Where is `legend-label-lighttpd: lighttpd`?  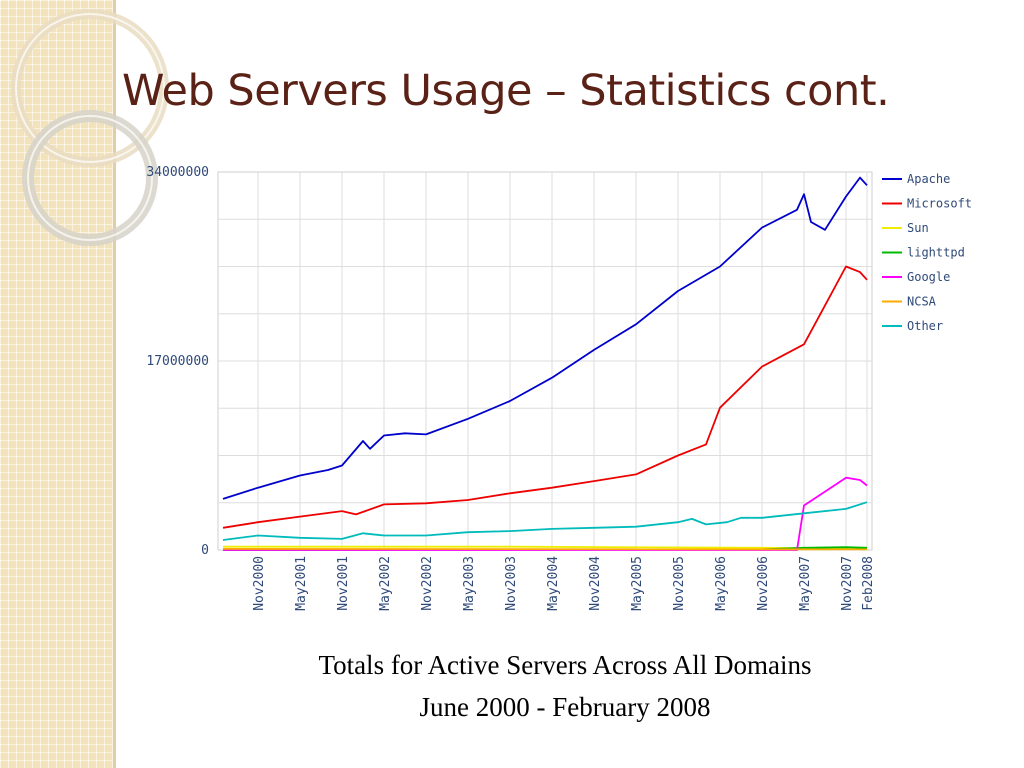 legend-label-lighttpd: lighttpd is located at coordinates (936, 253).